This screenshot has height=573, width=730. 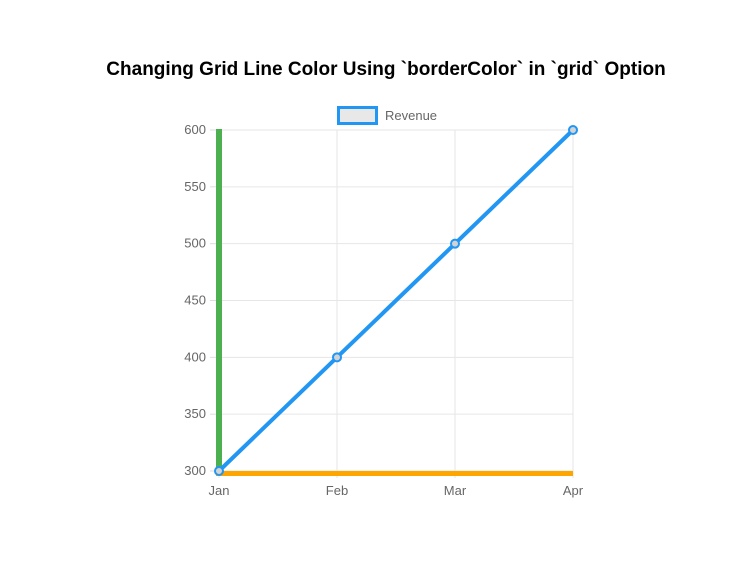 What do you see at coordinates (573, 490) in the screenshot?
I see `x-tick-label: Apr` at bounding box center [573, 490].